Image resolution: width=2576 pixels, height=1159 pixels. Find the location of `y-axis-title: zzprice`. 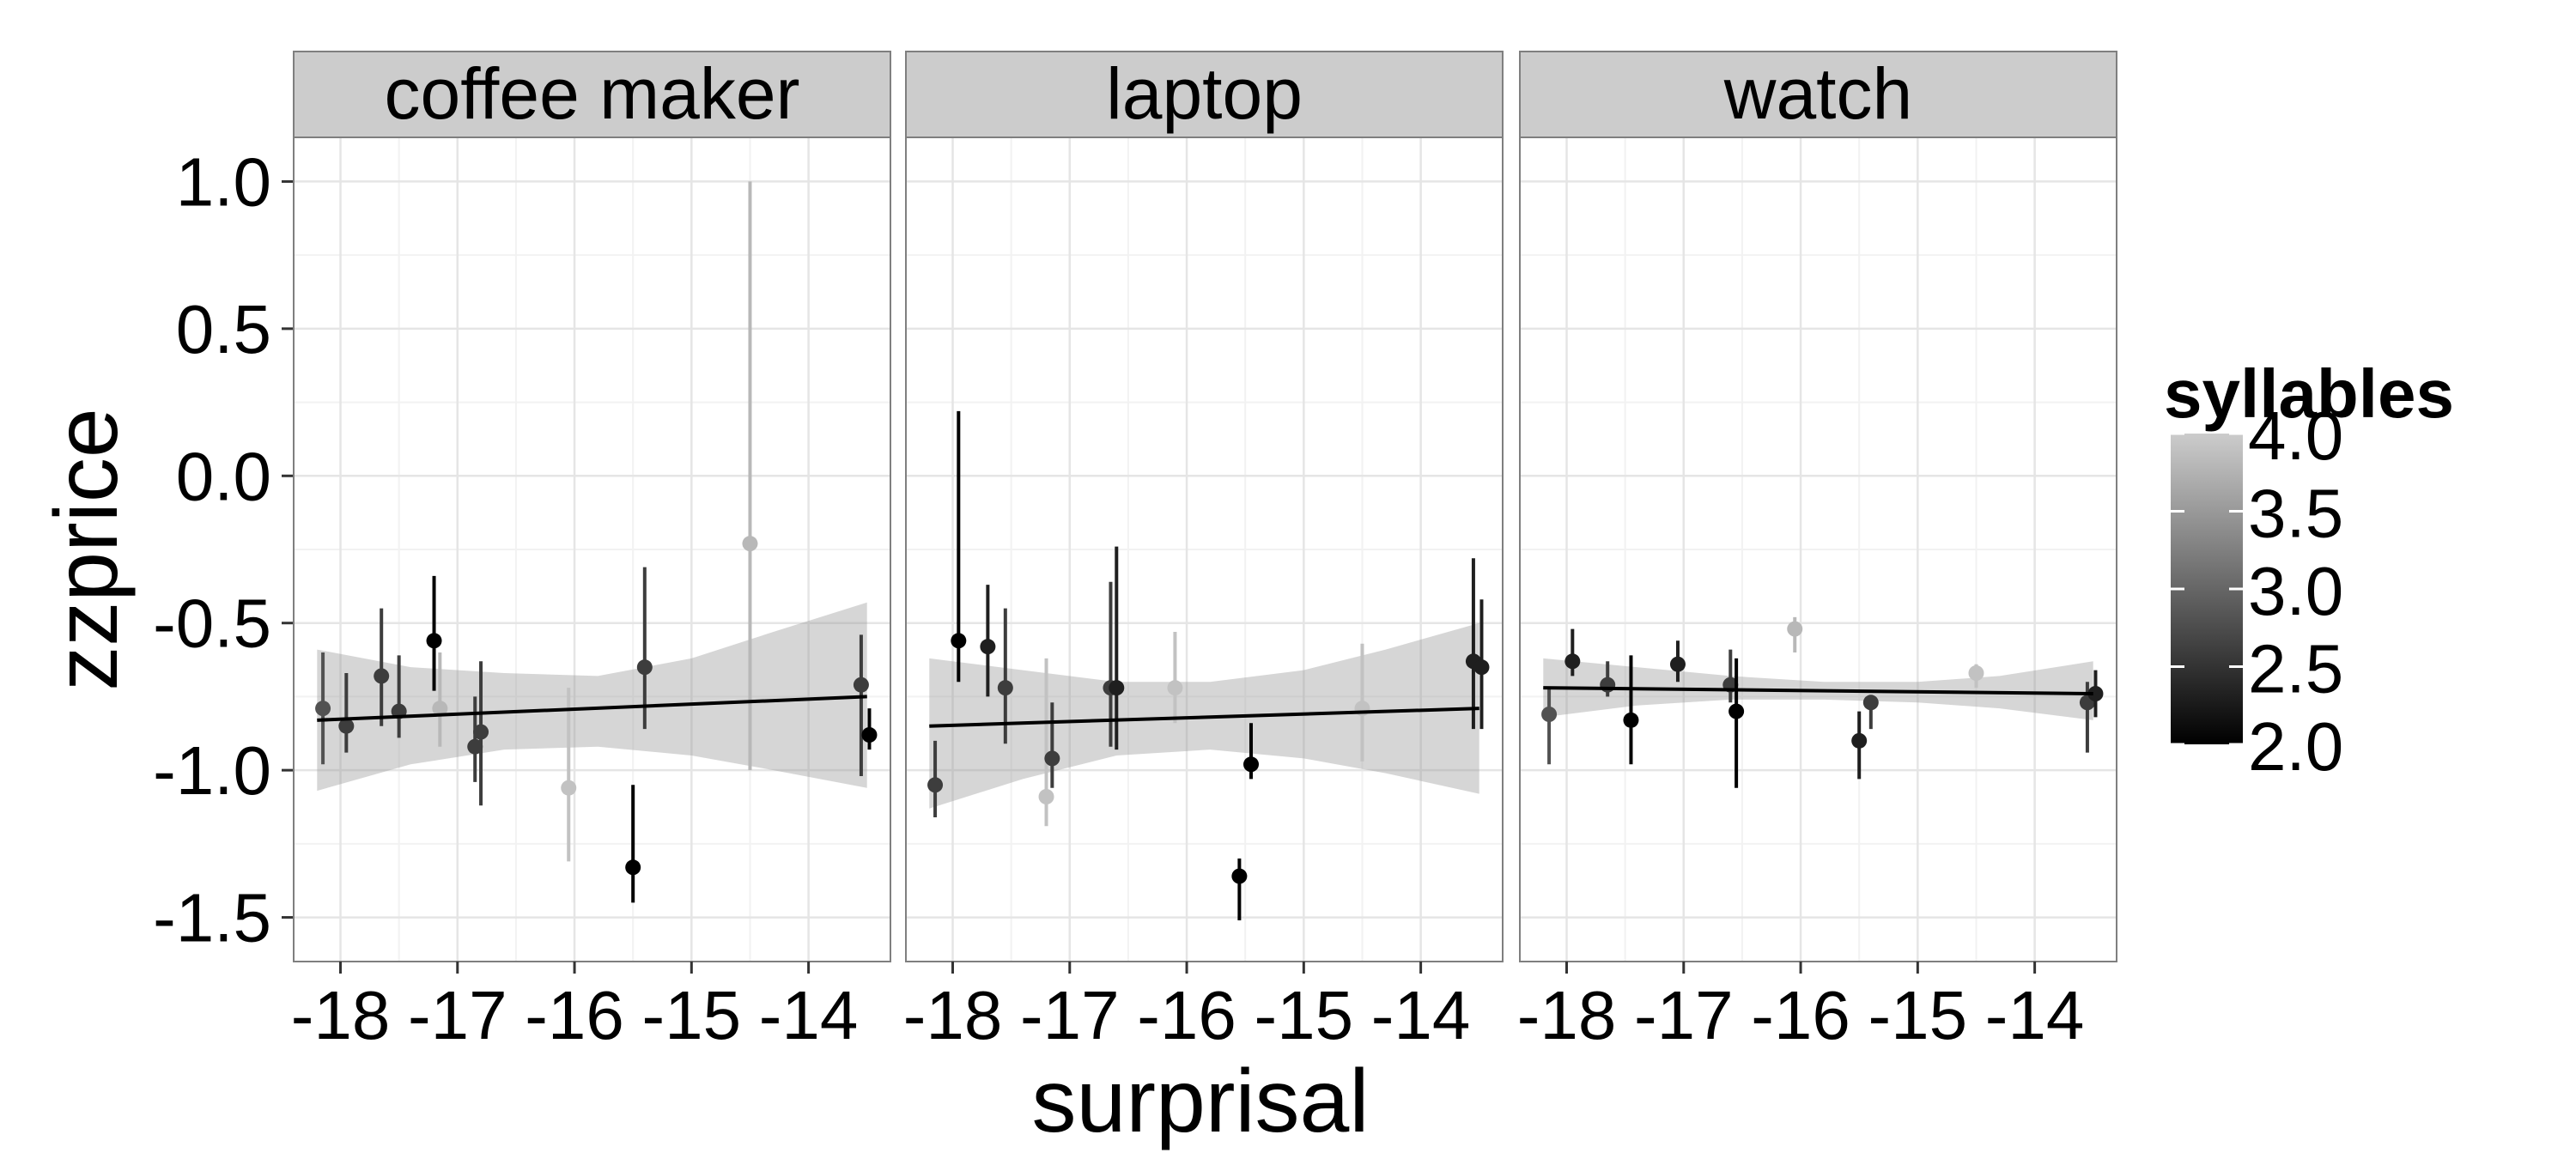

y-axis-title: zzprice is located at coordinates (87, 549).